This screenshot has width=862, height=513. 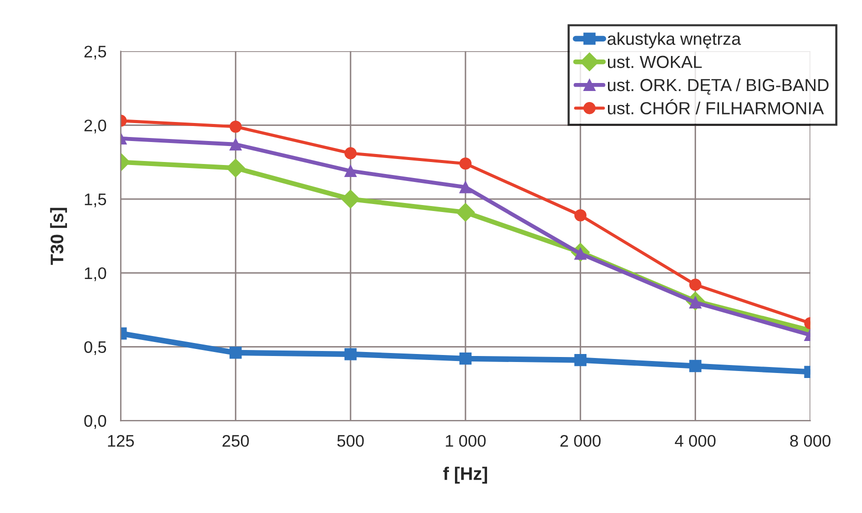 What do you see at coordinates (235, 440) in the screenshot?
I see `x-tick-label: 250` at bounding box center [235, 440].